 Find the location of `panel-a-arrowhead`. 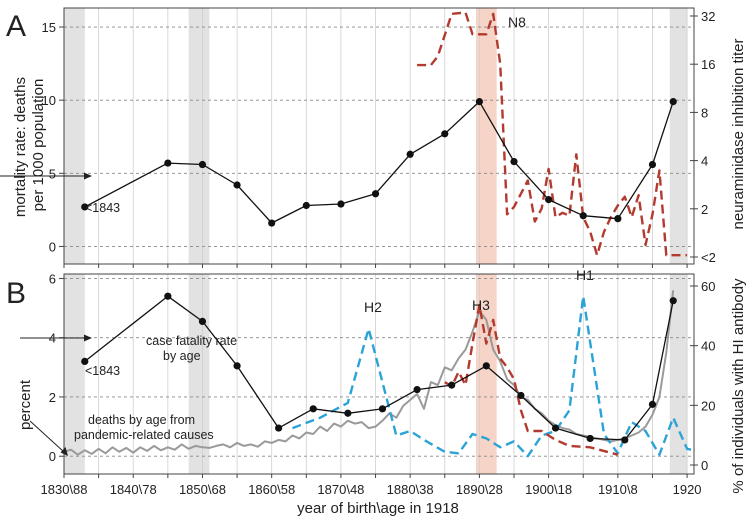

panel-a-arrowhead is located at coordinates (88, 176).